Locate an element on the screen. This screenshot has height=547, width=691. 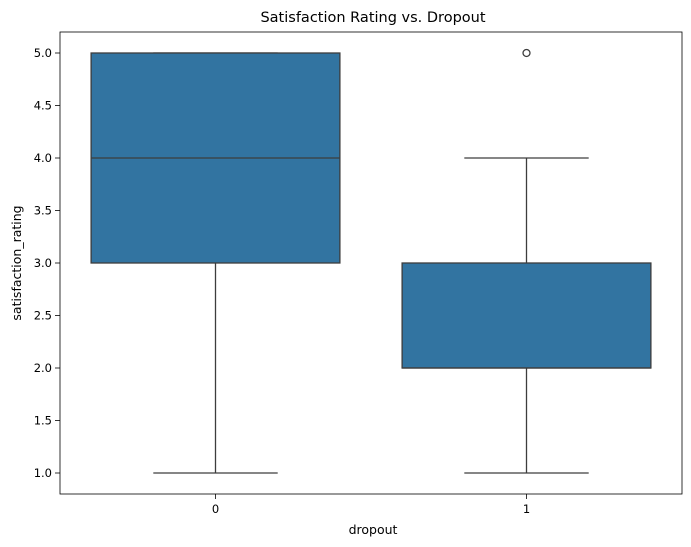
y-tick-label: 3.0 is located at coordinates (43, 263).